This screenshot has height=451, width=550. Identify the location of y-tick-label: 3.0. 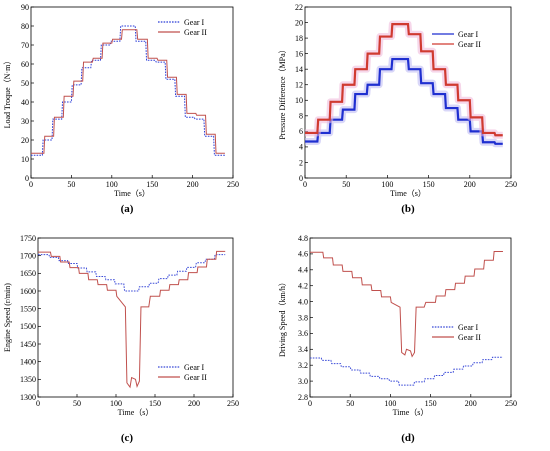
(303, 381).